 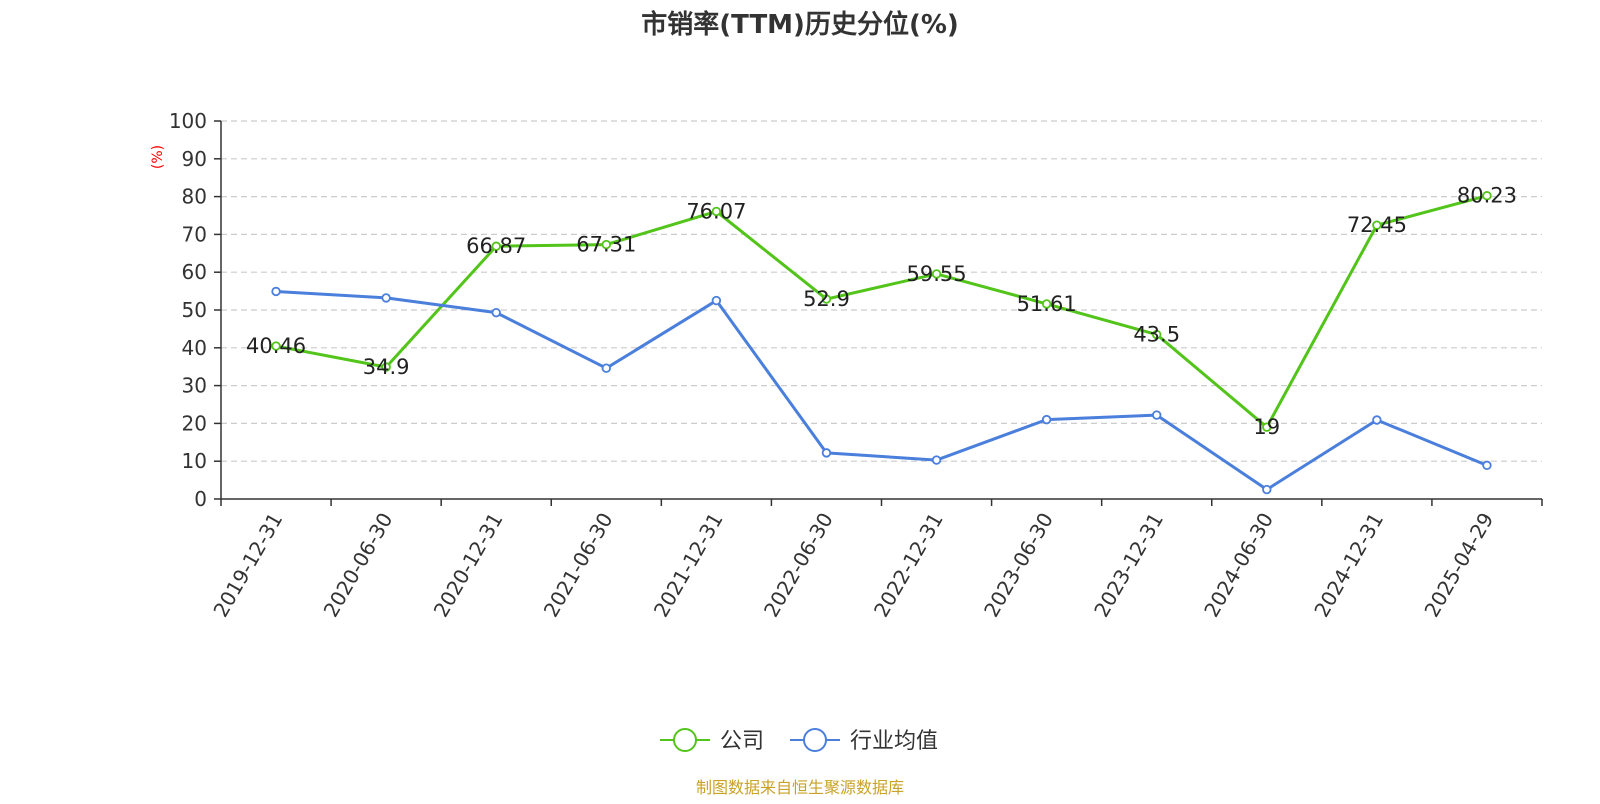 I want to click on data-label: 34.9, so click(x=386, y=367).